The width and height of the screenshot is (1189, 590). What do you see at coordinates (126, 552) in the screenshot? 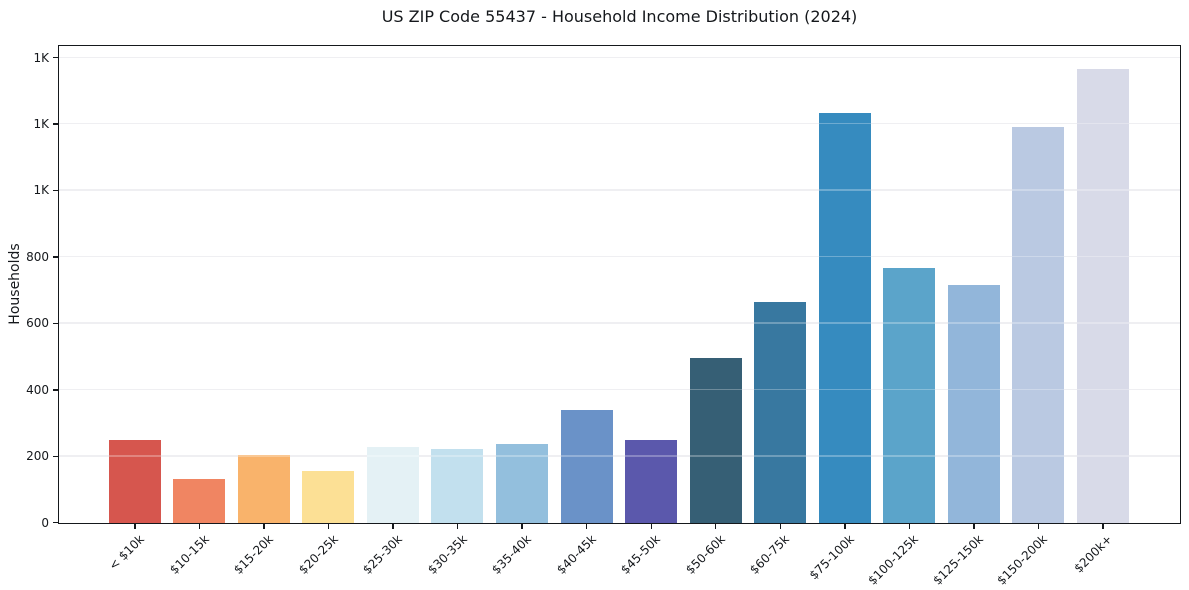
I see `x-tick-label: < $10k` at bounding box center [126, 552].